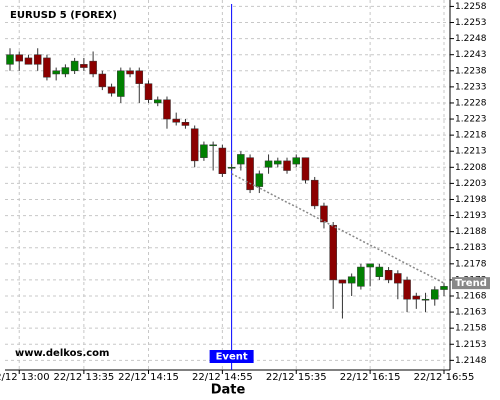 This screenshot has height=400, width=500. What do you see at coordinates (471, 152) in the screenshot?
I see `y-tick-label: 1.2213` at bounding box center [471, 152].